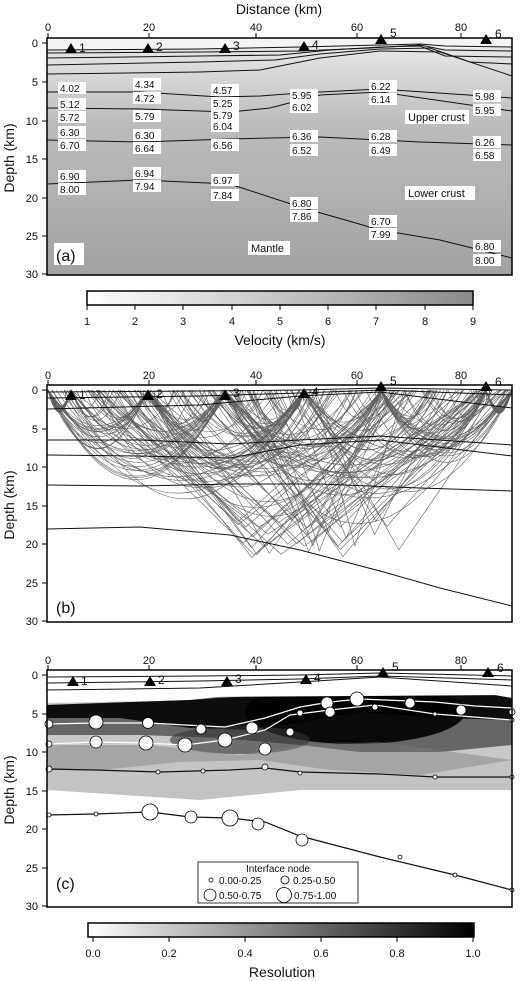 The height and width of the screenshot is (981, 520). What do you see at coordinates (183, 322) in the screenshot?
I see `velocity-tick: 3` at bounding box center [183, 322].